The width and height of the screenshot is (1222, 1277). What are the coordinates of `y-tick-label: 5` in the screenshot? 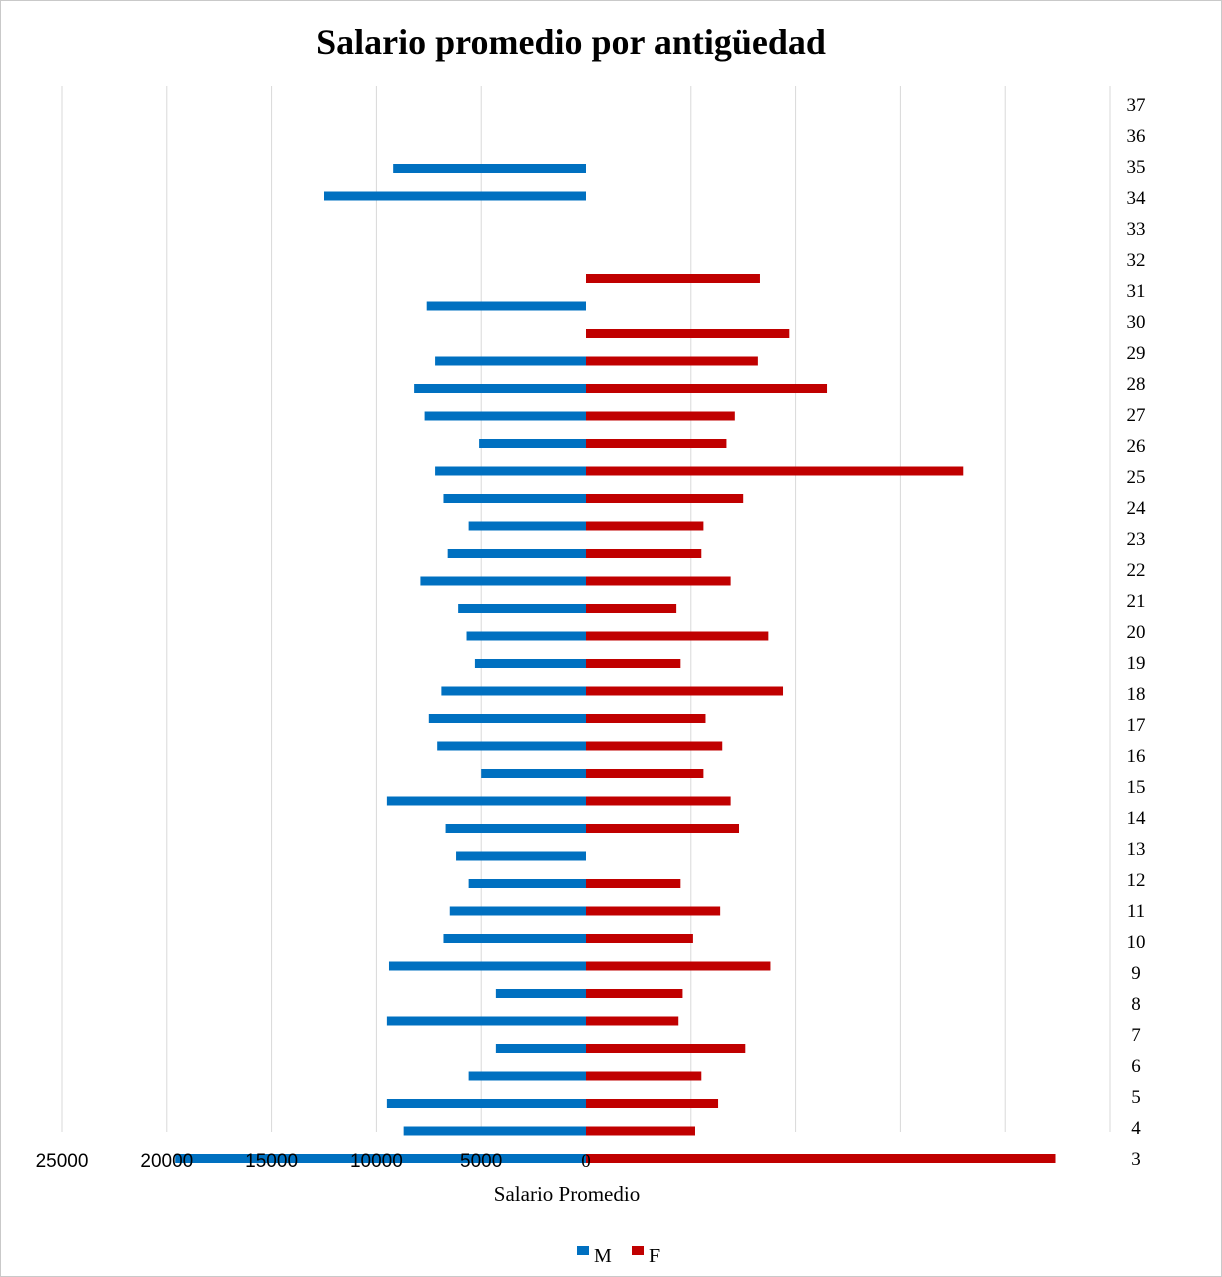 It's located at (1136, 1097).